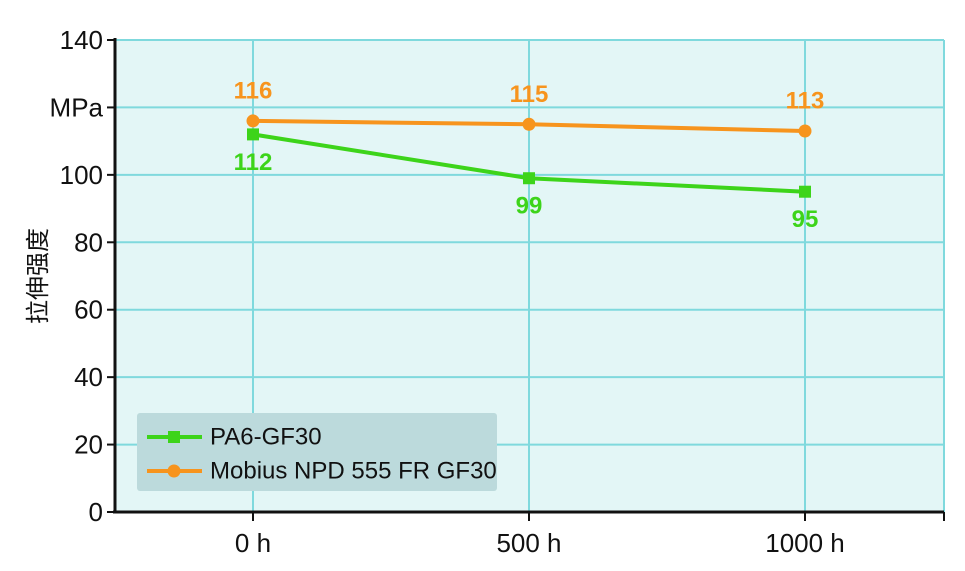  What do you see at coordinates (253, 90) in the screenshot?
I see `data-label: 116` at bounding box center [253, 90].